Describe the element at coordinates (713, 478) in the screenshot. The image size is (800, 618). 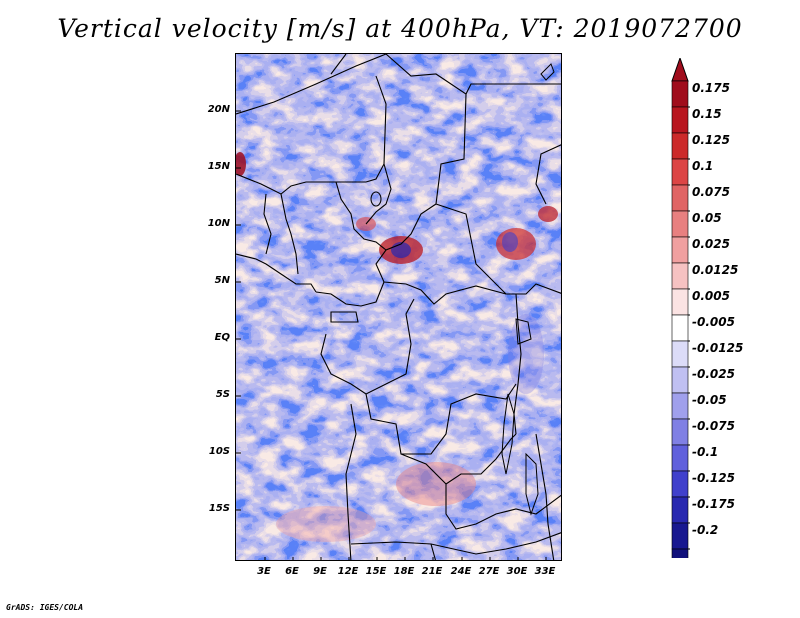
I see `colorbar-label: -0.125` at that location.